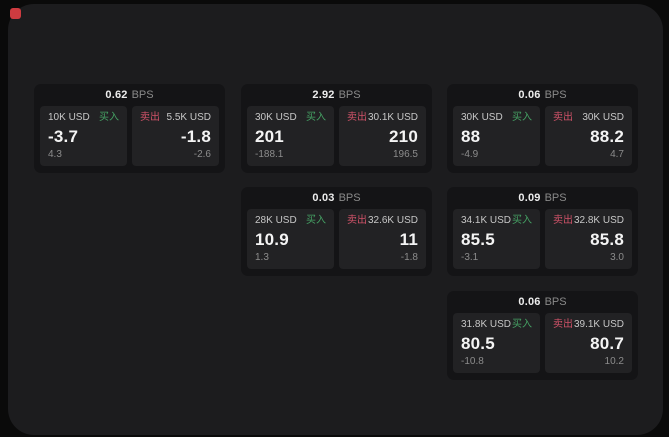 This screenshot has width=669, height=437. Describe the element at coordinates (472, 361) in the screenshot. I see `buy-delta: -10.8` at that location.